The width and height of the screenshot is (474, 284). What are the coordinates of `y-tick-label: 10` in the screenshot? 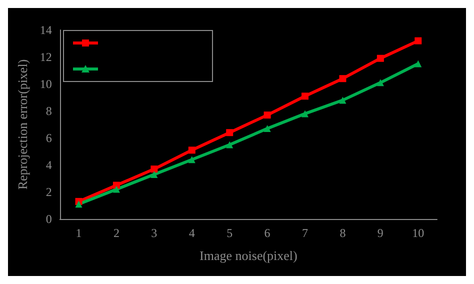 It's located at (46, 84).